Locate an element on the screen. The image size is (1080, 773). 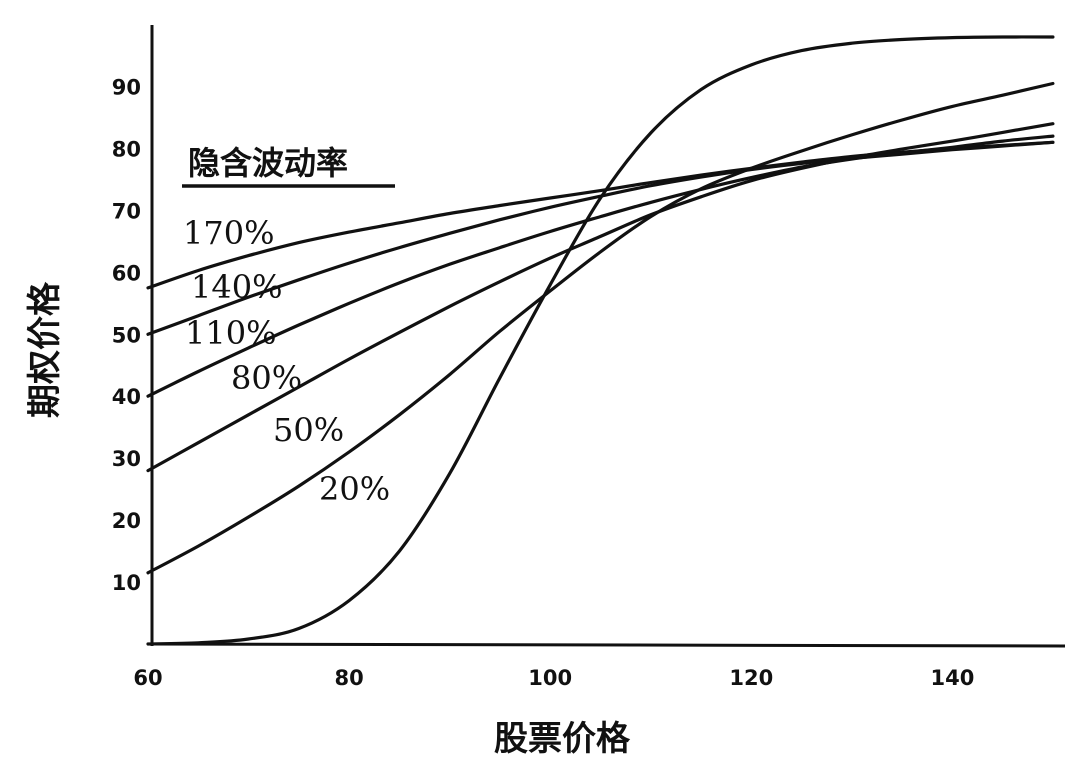
x-tick-label: 60 is located at coordinates (147, 678).